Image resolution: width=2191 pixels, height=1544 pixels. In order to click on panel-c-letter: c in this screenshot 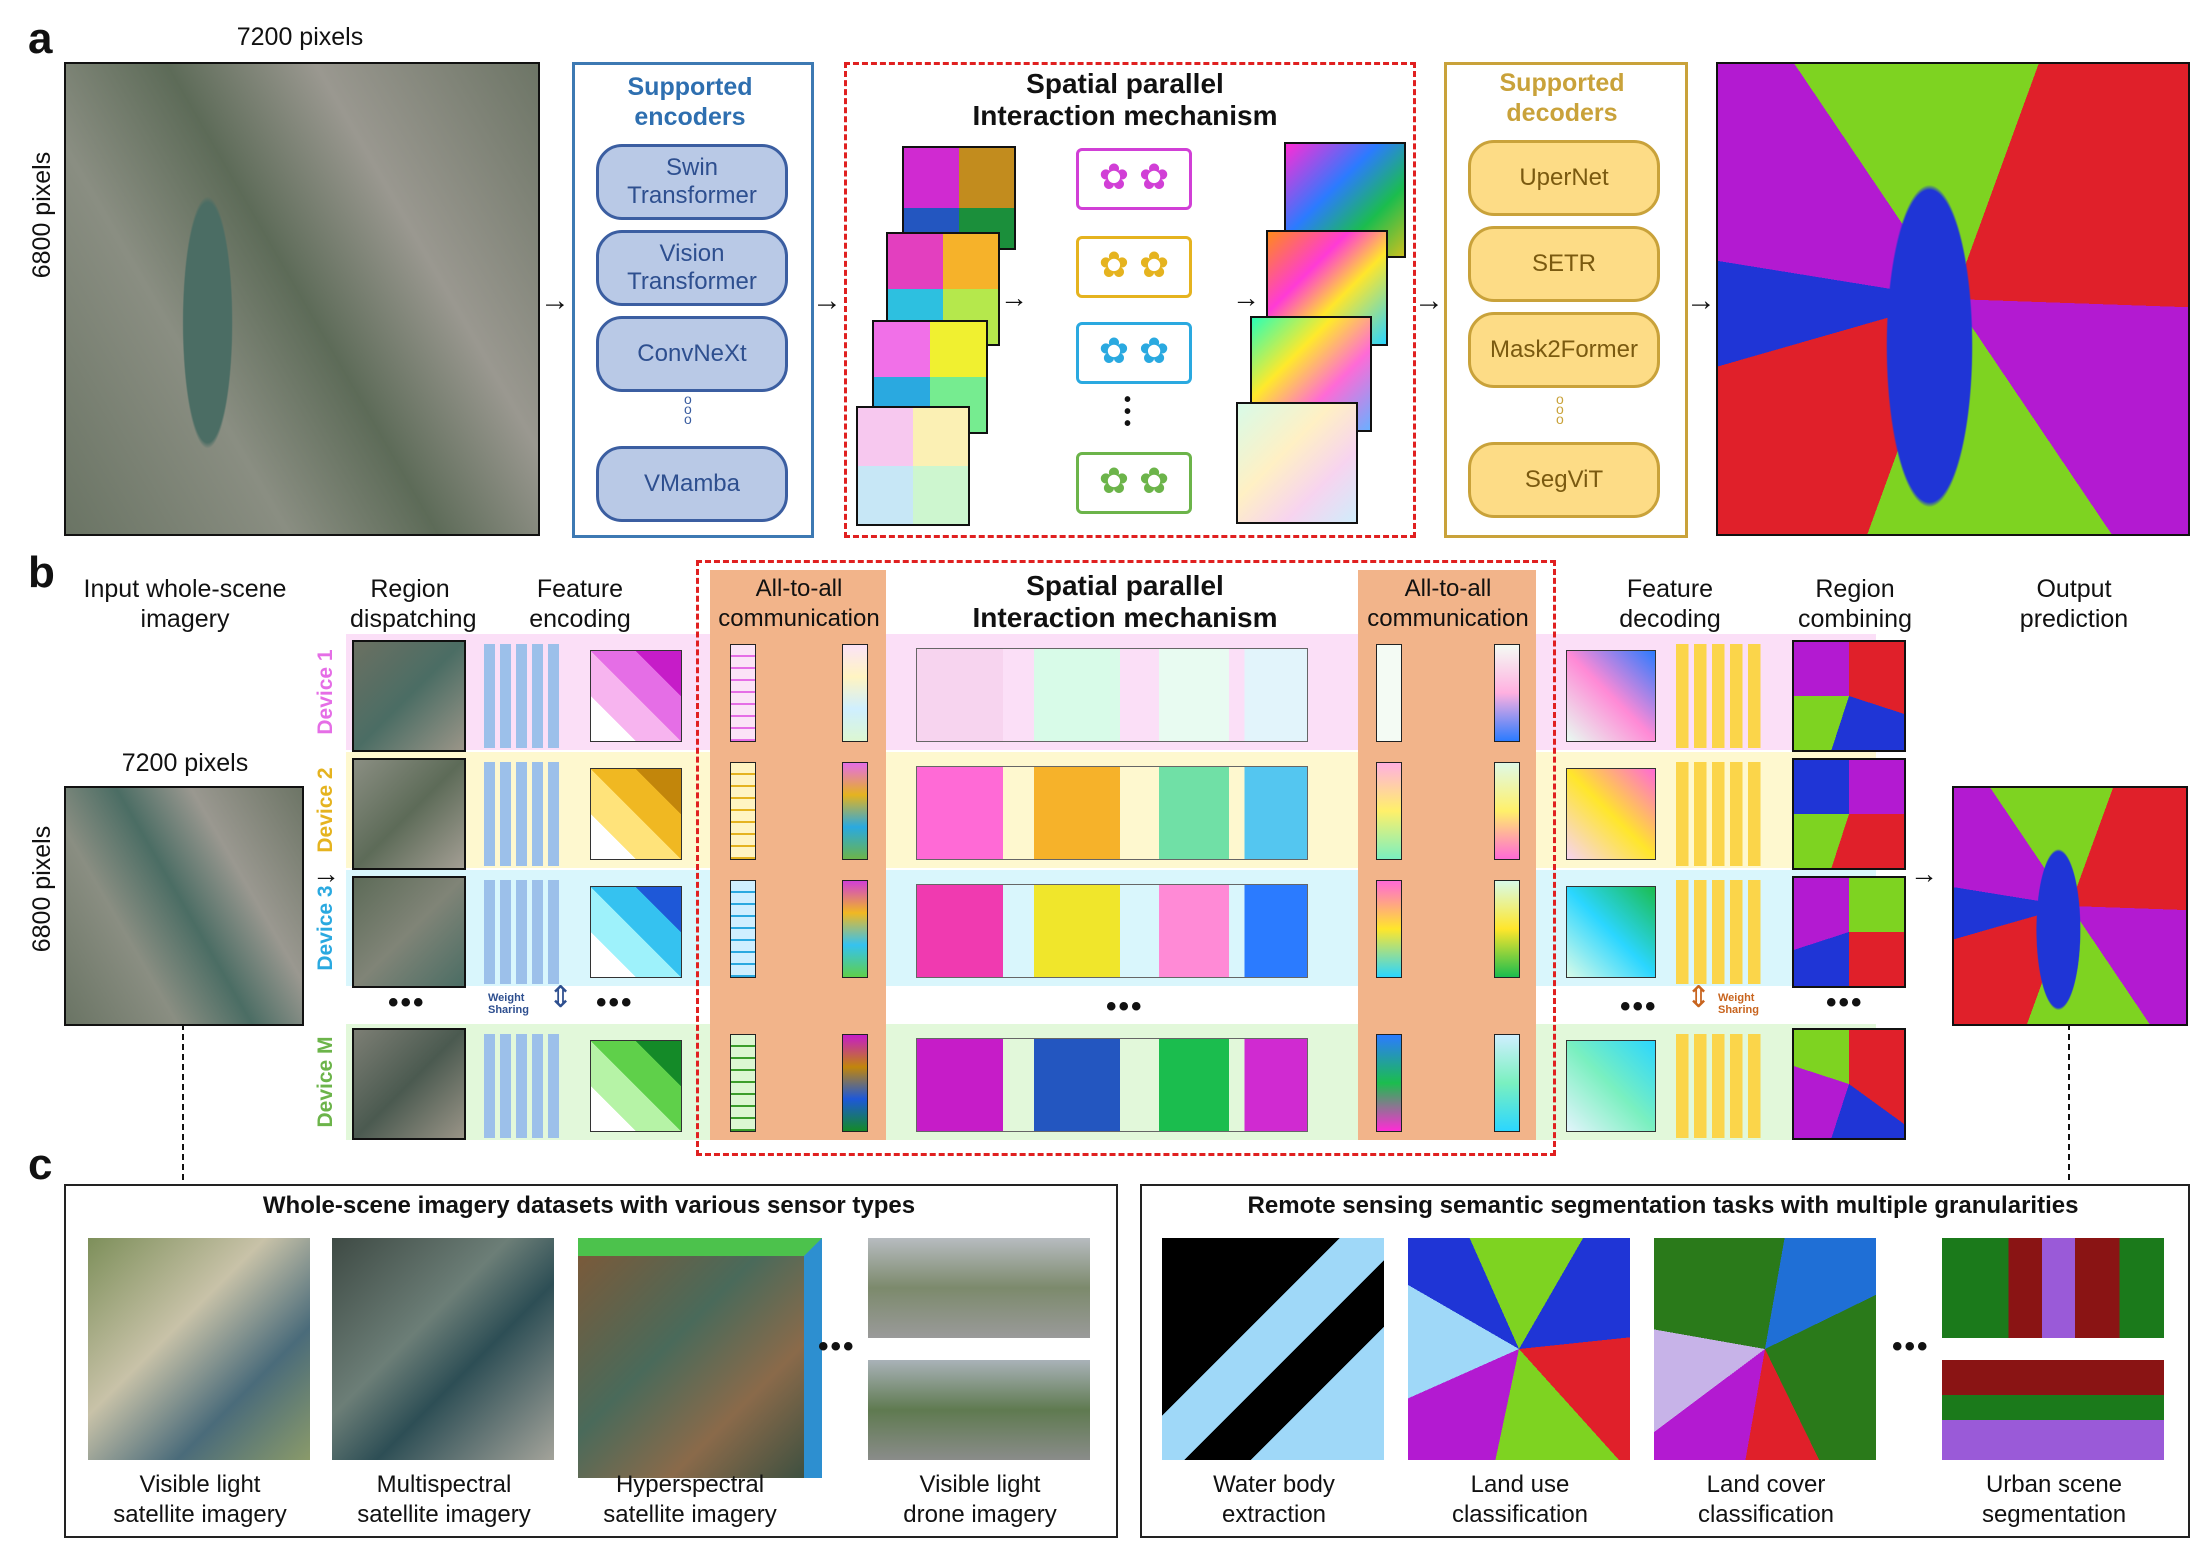, I will do `click(40, 1164)`.